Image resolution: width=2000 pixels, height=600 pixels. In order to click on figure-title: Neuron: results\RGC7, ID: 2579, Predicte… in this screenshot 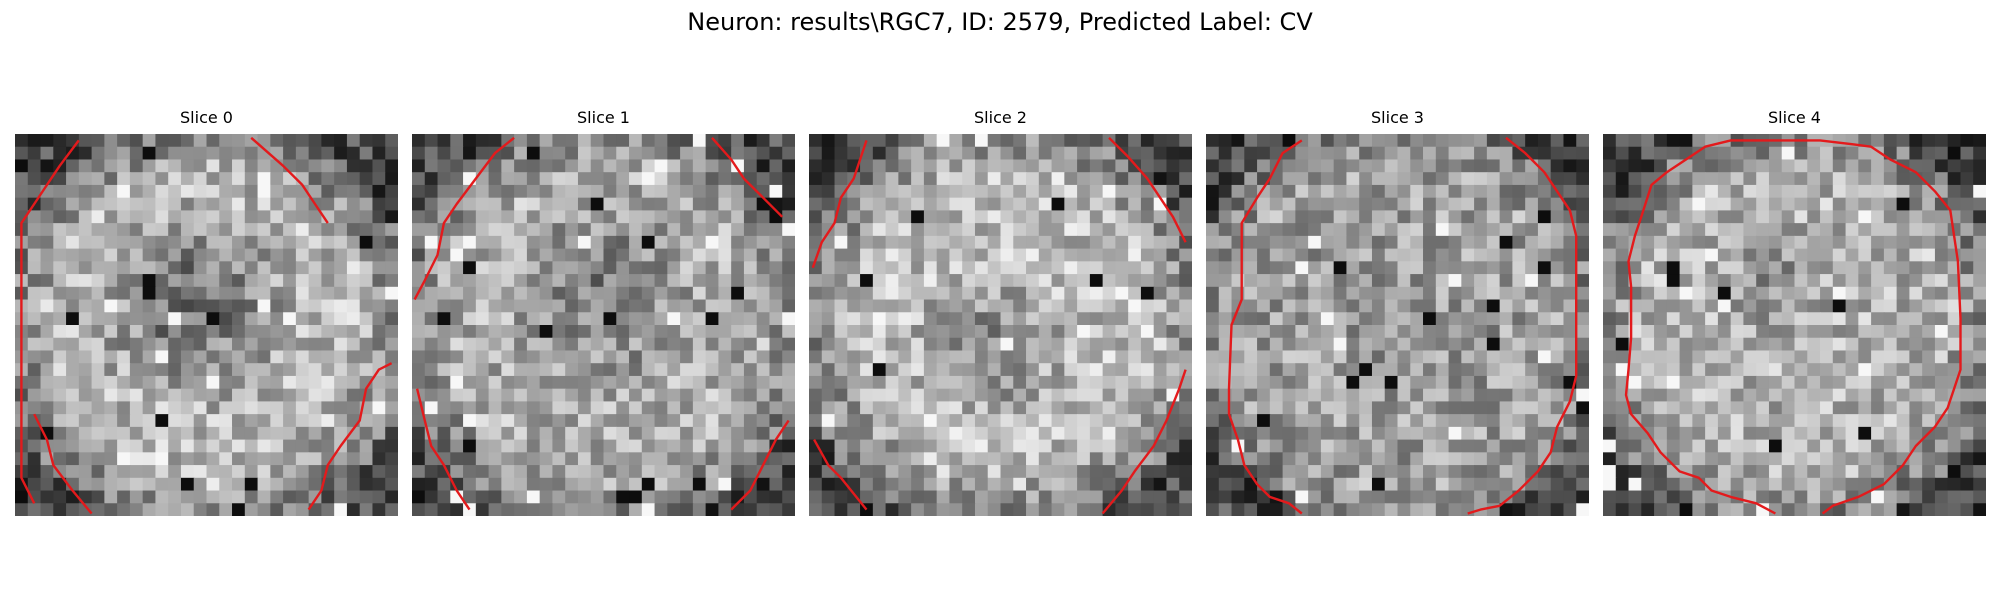, I will do `click(1000, 22)`.